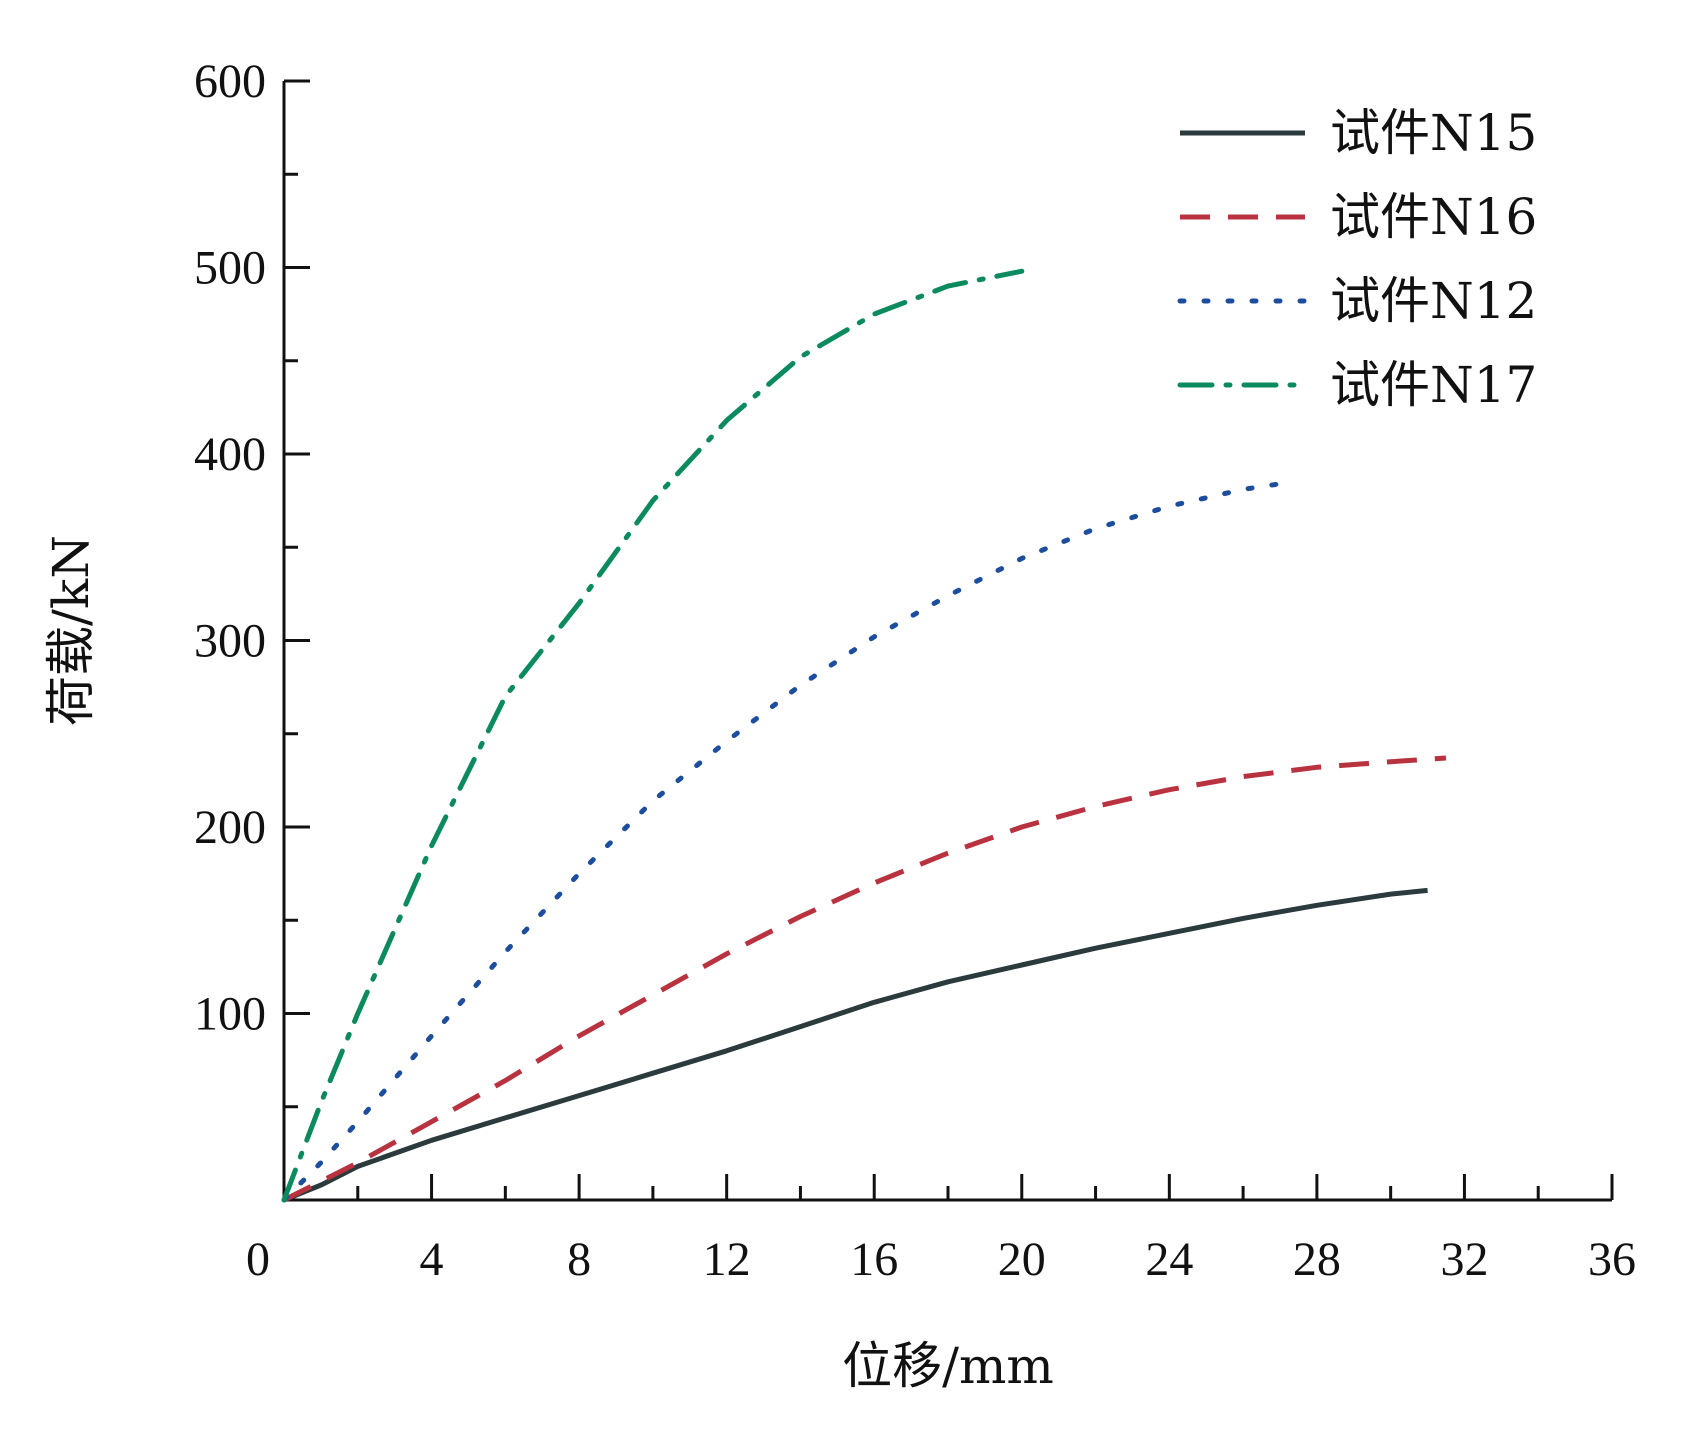  Describe the element at coordinates (230, 454) in the screenshot. I see `y-tick-label: 400` at that location.